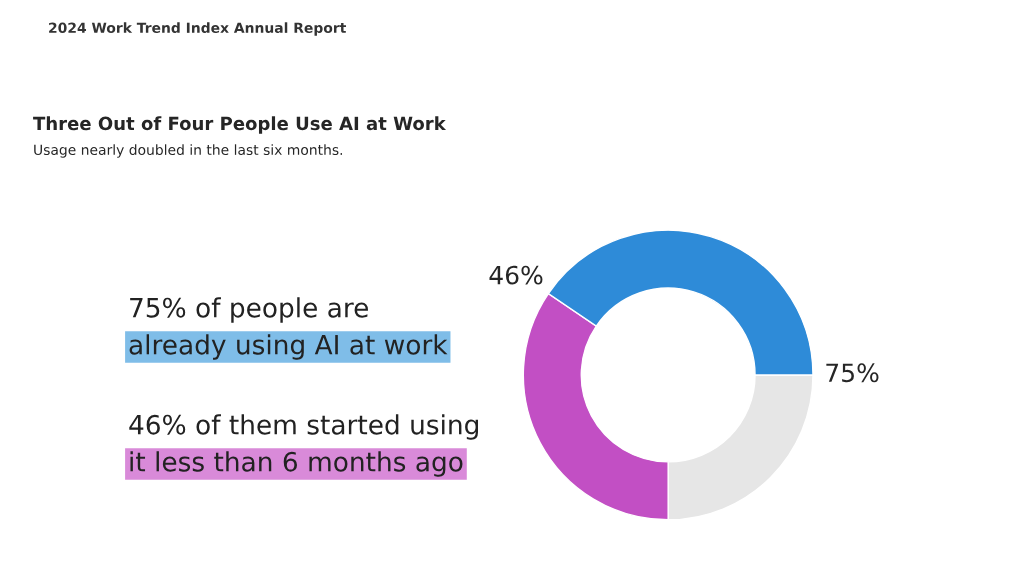  I want to click on text: it less than 6 months ago, so click(296, 464).